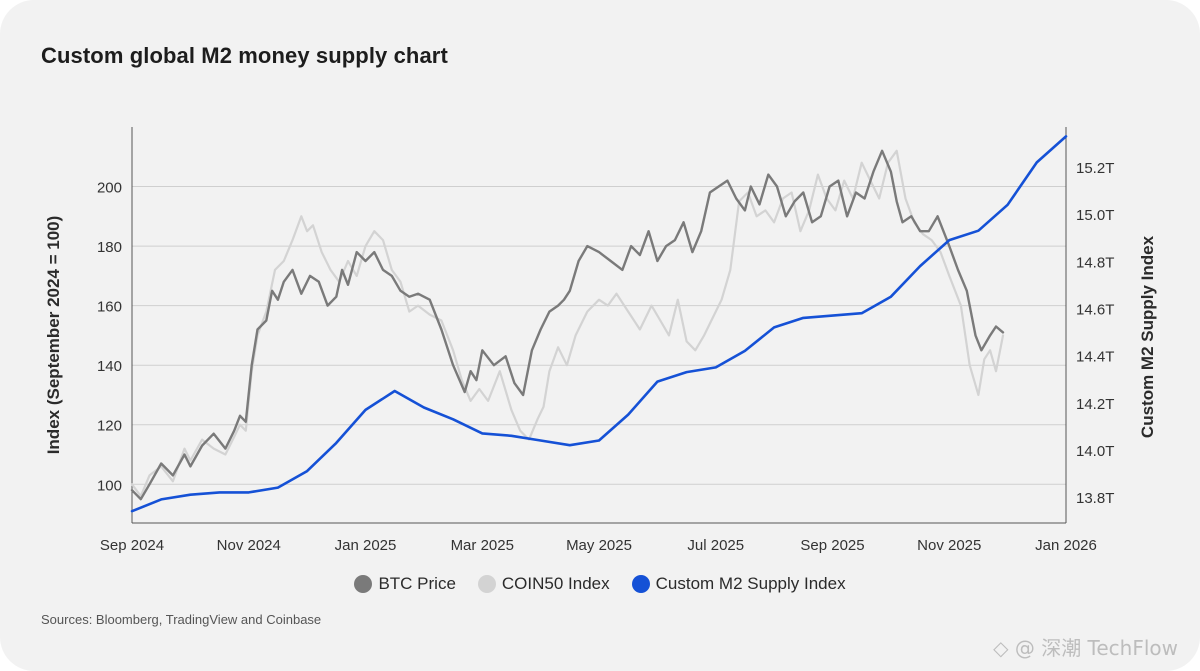 Image resolution: width=1200 pixels, height=671 pixels. I want to click on legend-label-coin50: COIN50 Index, so click(555, 583).